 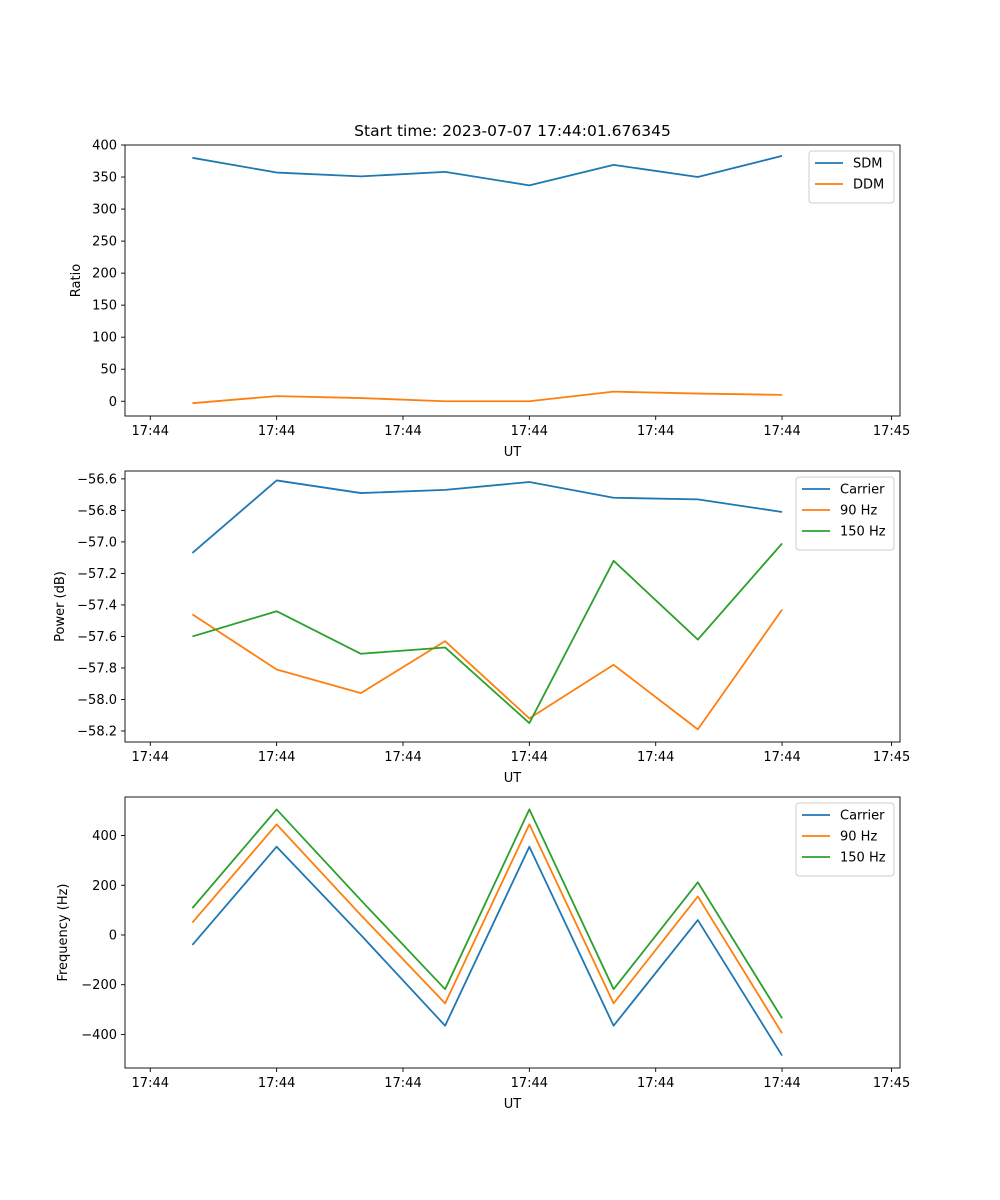 I want to click on y-tick-label: 300, so click(x=104, y=210).